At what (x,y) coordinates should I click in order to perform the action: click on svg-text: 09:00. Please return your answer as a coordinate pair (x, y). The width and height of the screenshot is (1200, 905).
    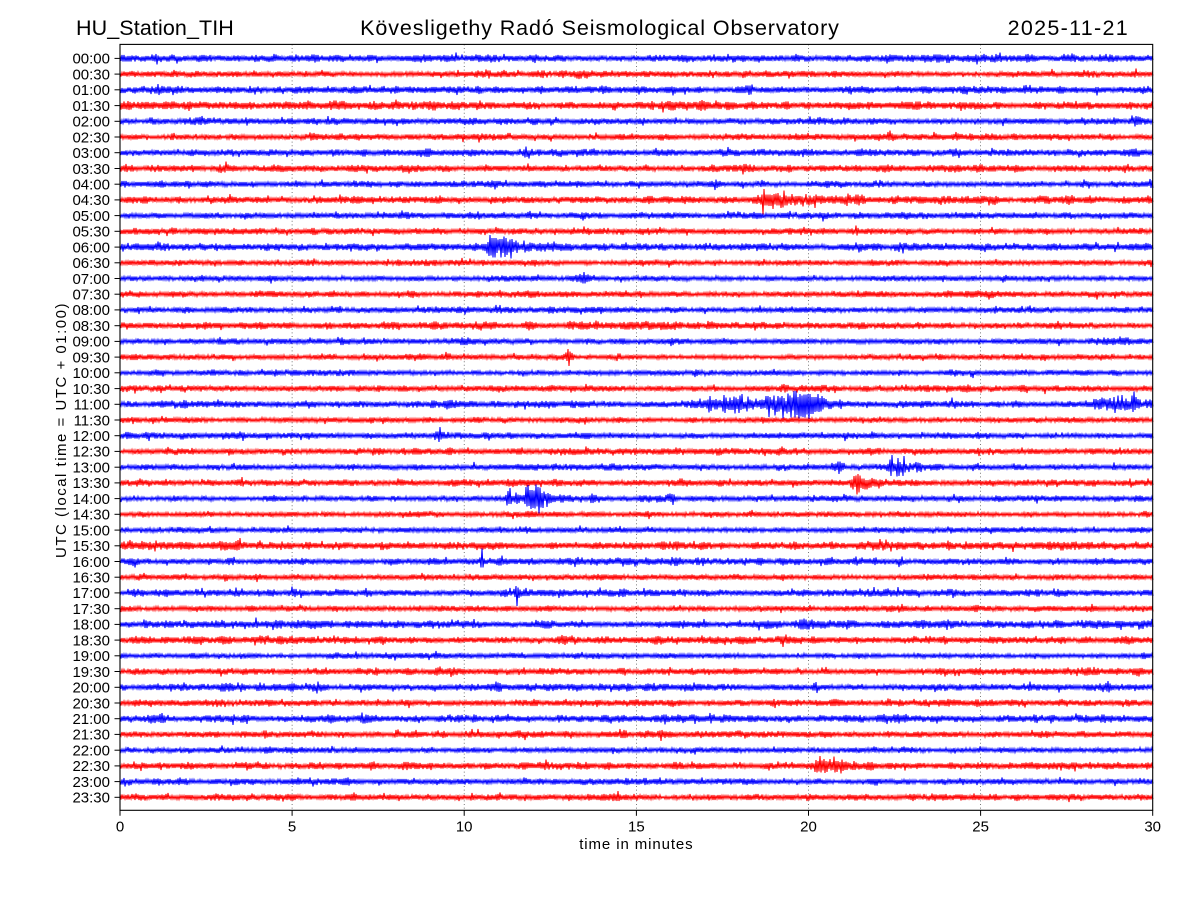
    Looking at the image, I should click on (91, 342).